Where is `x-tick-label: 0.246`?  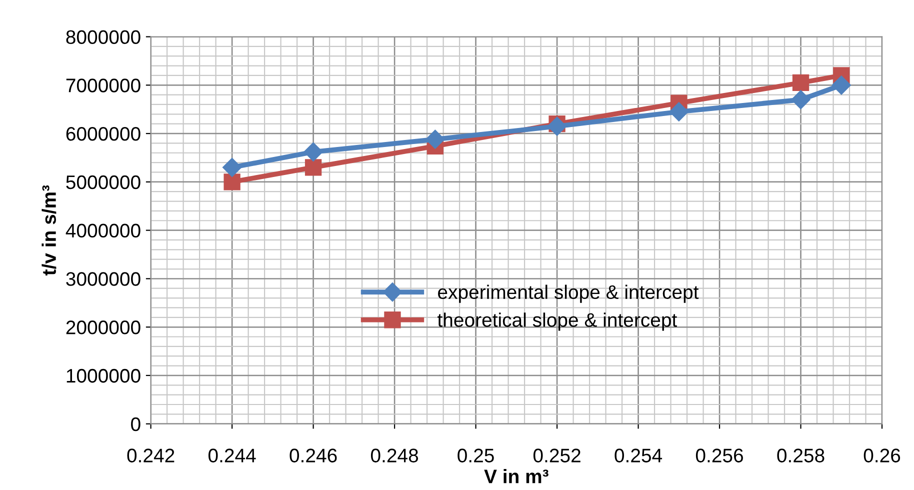
x-tick-label: 0.246 is located at coordinates (313, 455).